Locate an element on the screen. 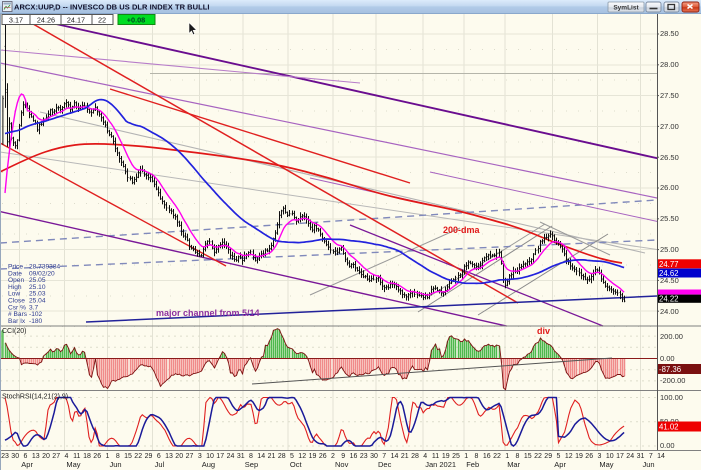 This screenshot has height=470, width=701. svg-text: Jan 2021 is located at coordinates (440, 464).